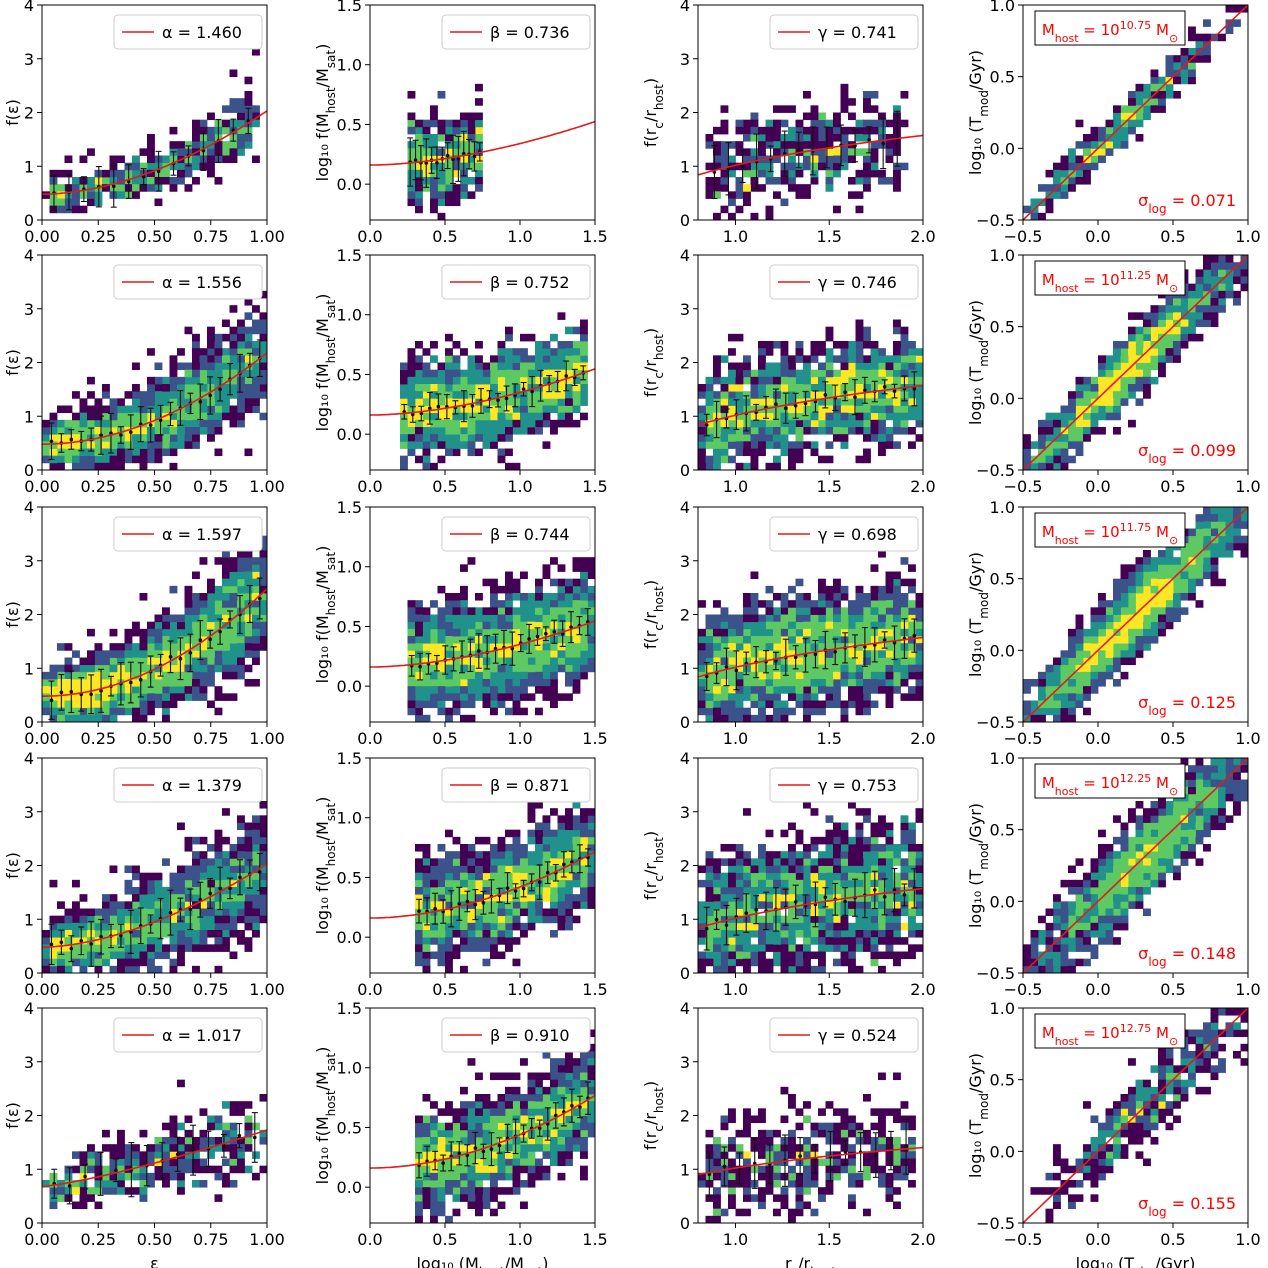  I want to click on axes-frame, so click(1135, 614).